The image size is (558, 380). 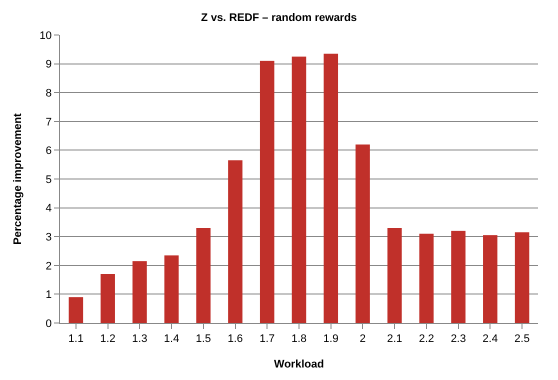 I want to click on y-tick-label: 6, so click(x=49, y=151).